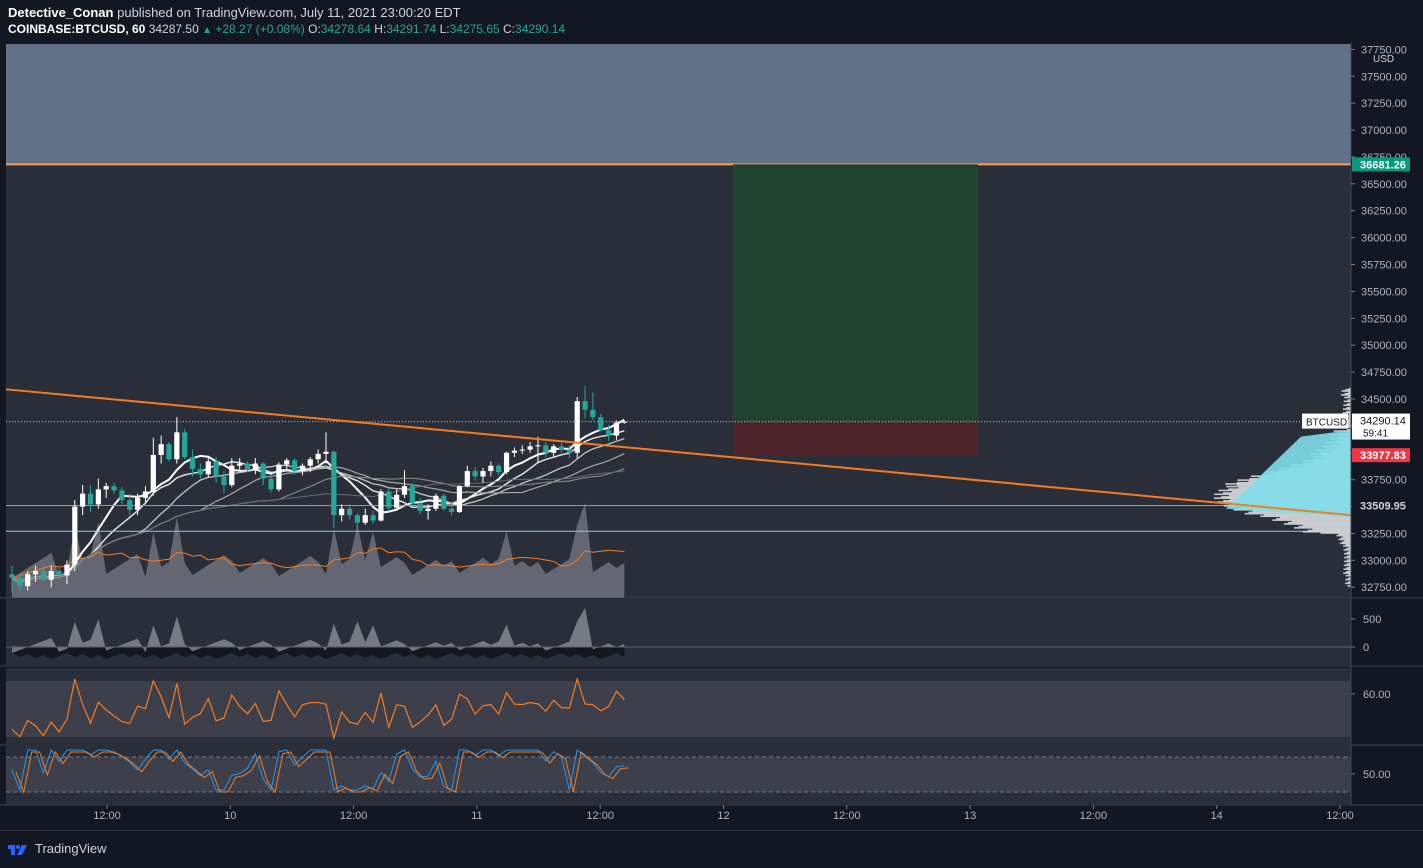 The image size is (1423, 868). Describe the element at coordinates (970, 816) in the screenshot. I see `time-tick-label: 13` at that location.